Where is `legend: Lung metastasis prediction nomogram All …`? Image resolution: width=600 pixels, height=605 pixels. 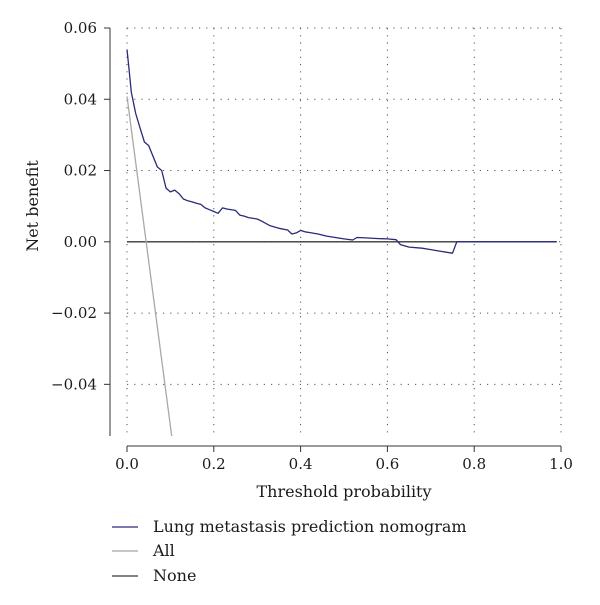 legend: Lung metastasis prediction nomogram All … is located at coordinates (289, 551).